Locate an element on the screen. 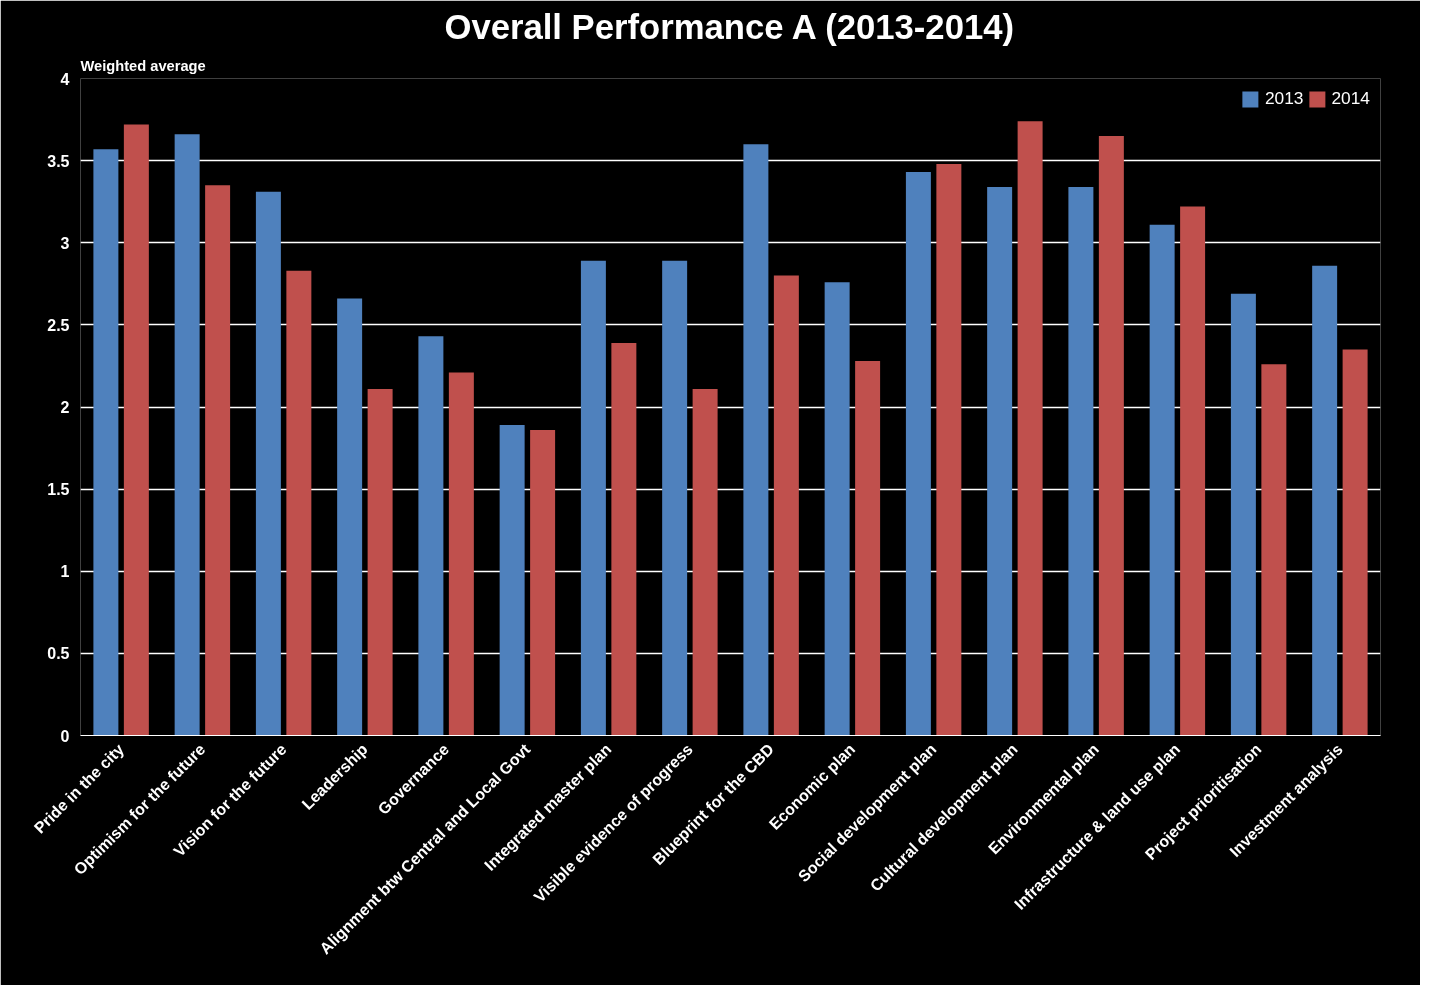 The height and width of the screenshot is (996, 1431). y-tick-label: 1 is located at coordinates (65, 572).